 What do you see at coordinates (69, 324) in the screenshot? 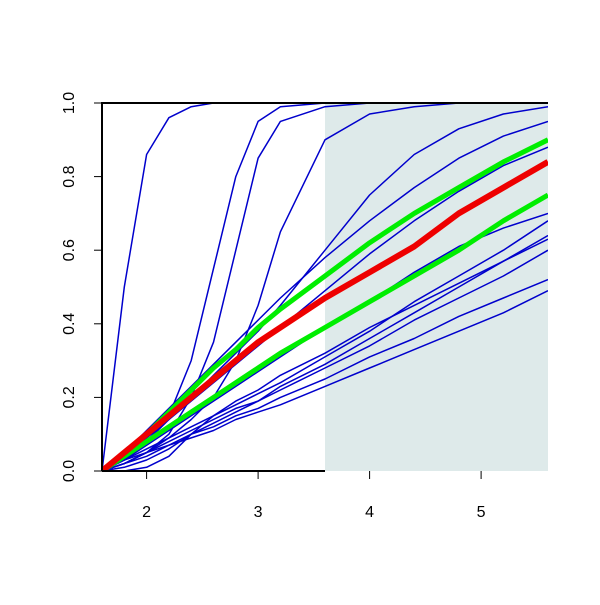
I see `y-tick-label: 0.4` at bounding box center [69, 324].